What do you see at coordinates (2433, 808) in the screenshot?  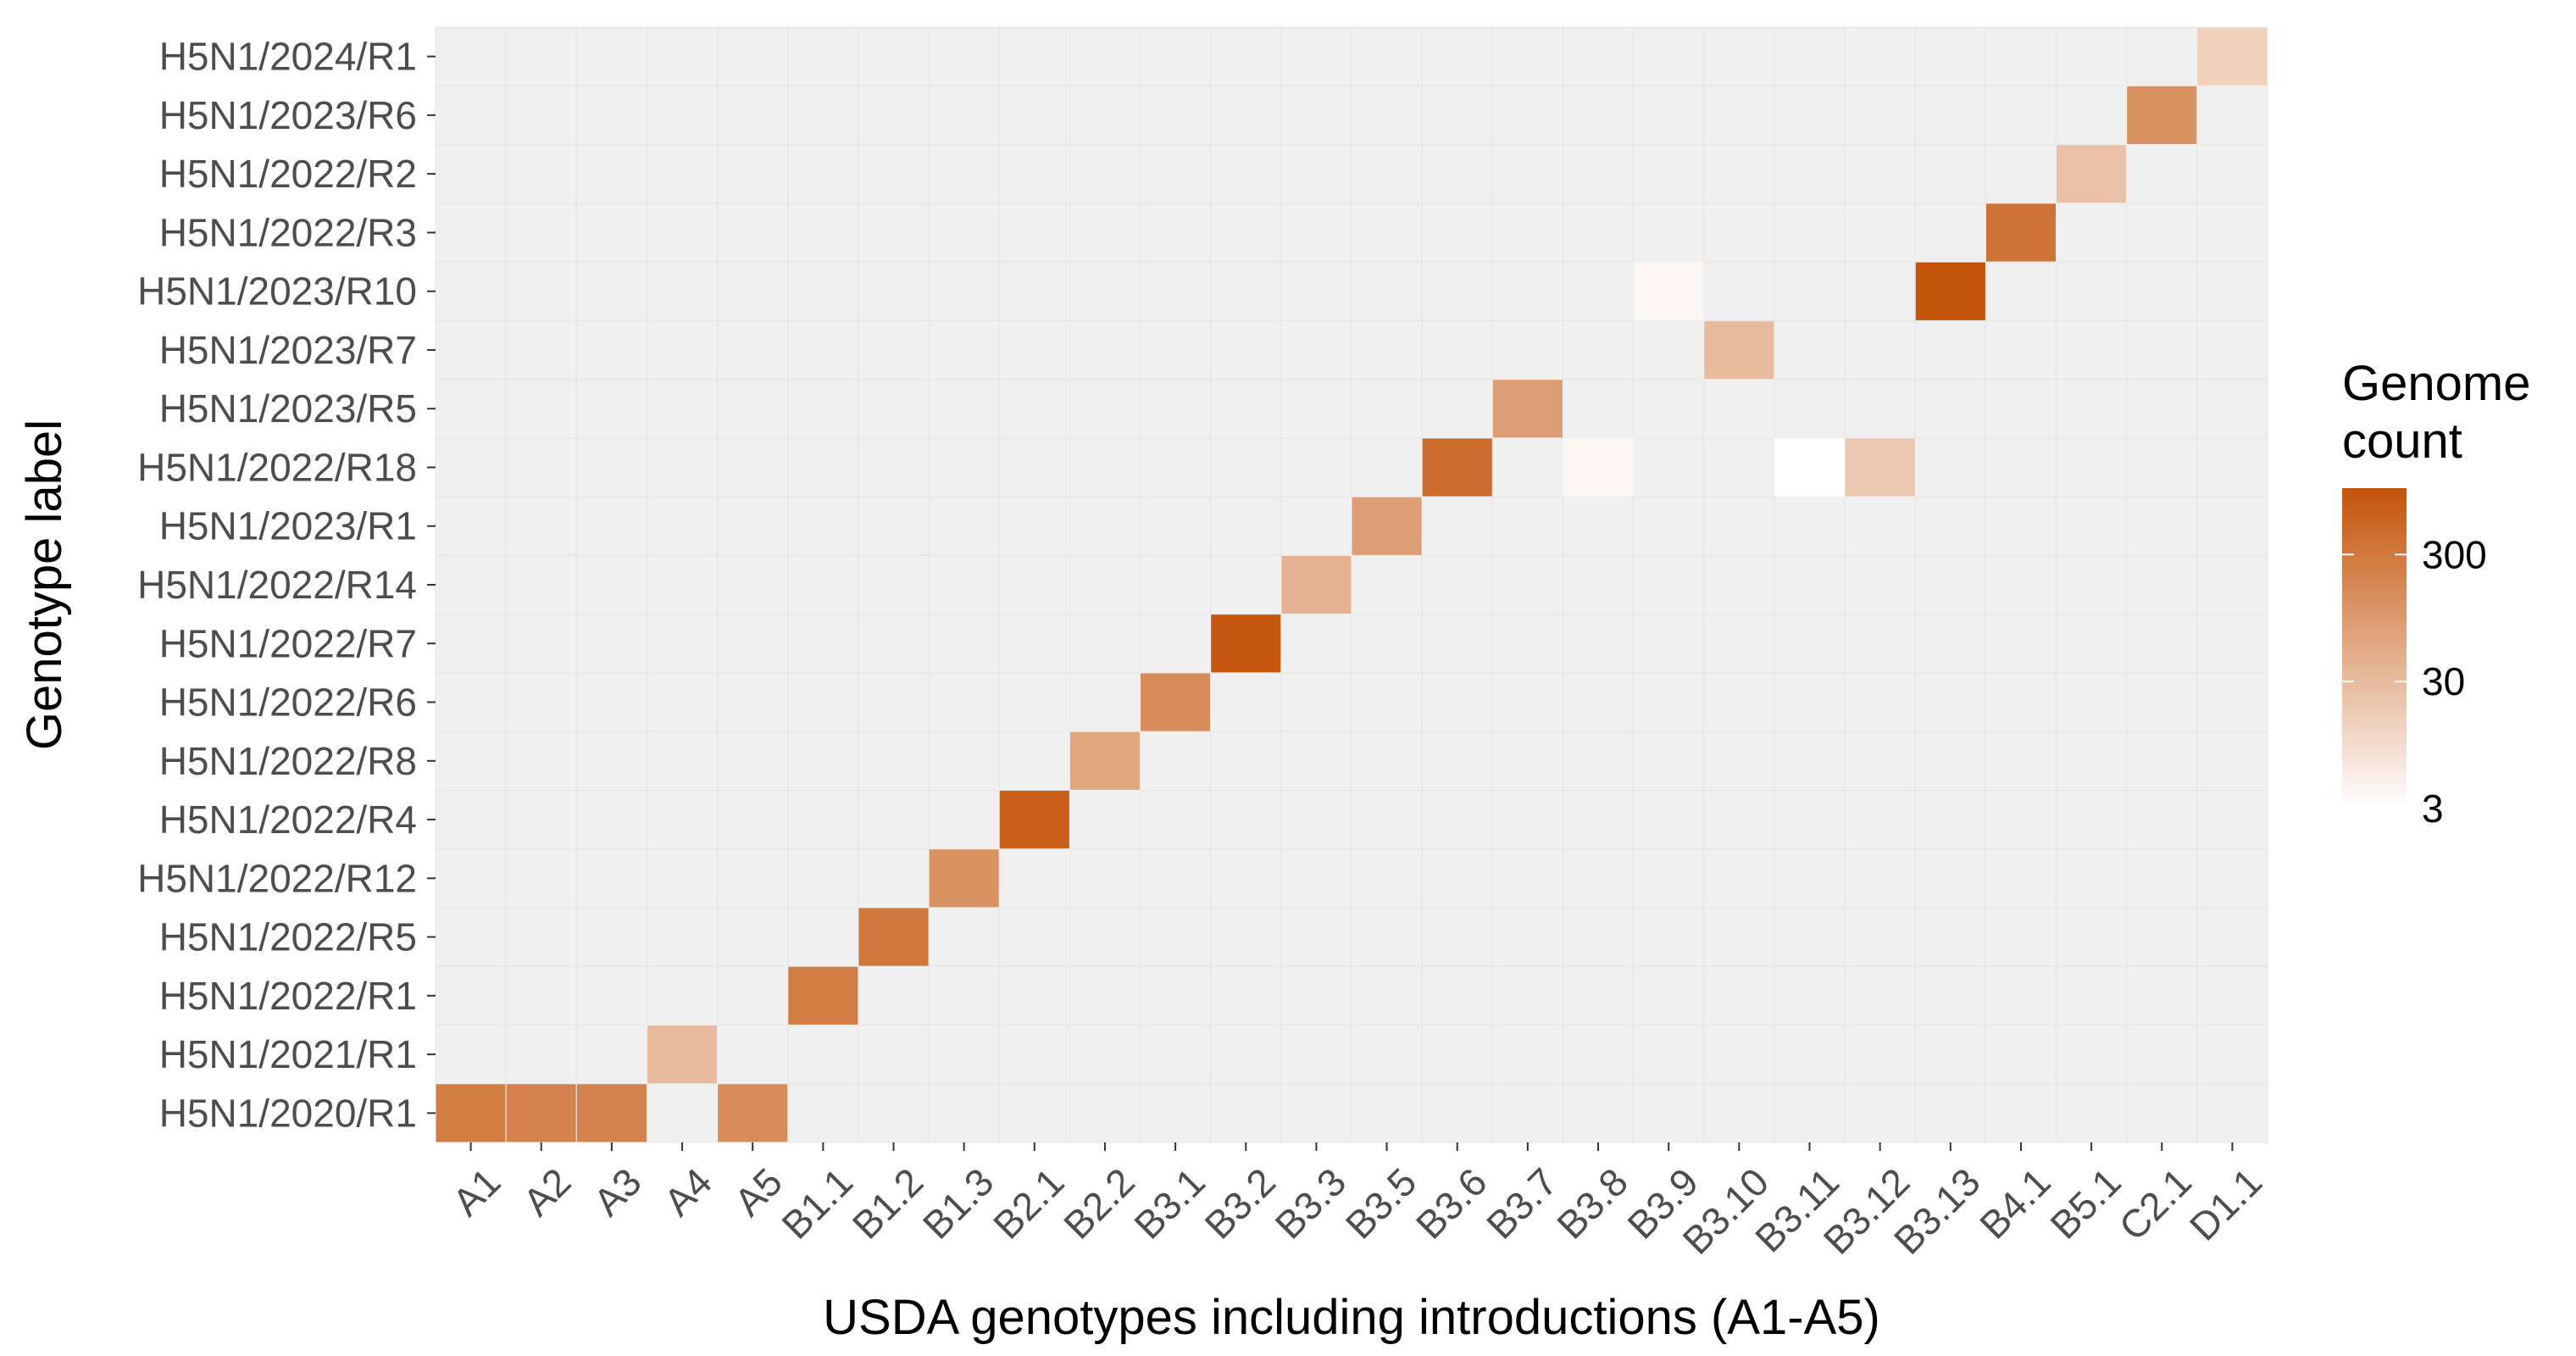 I see `legend-tick-label: 3` at bounding box center [2433, 808].